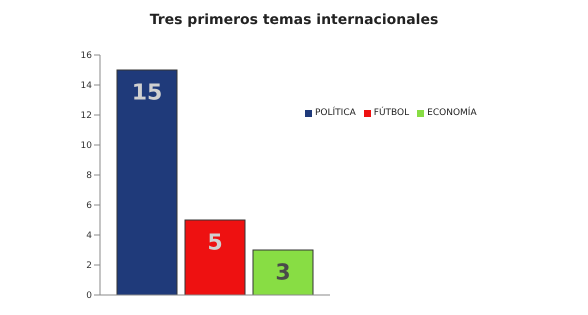 Image resolution: width=588 pixels, height=315 pixels. I want to click on legend-label: POLÍTICA, so click(335, 113).